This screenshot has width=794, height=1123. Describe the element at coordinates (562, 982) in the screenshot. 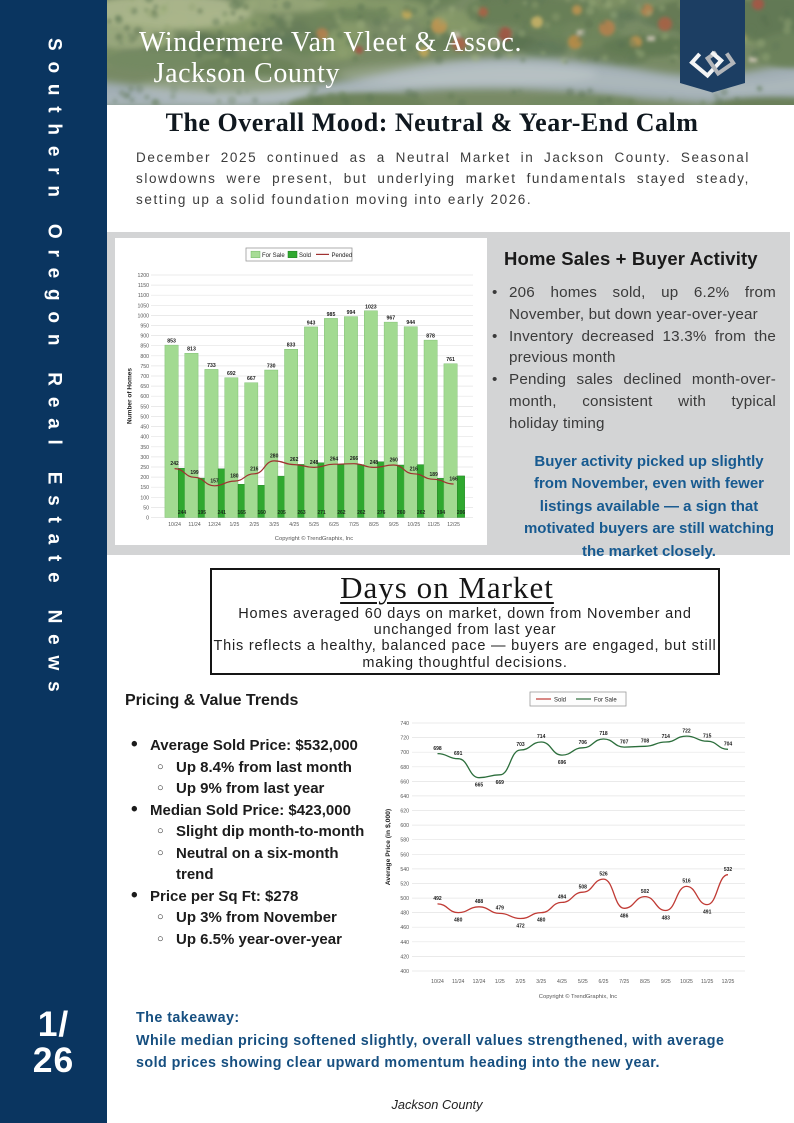

I see `svg-text: 4/25` at that location.